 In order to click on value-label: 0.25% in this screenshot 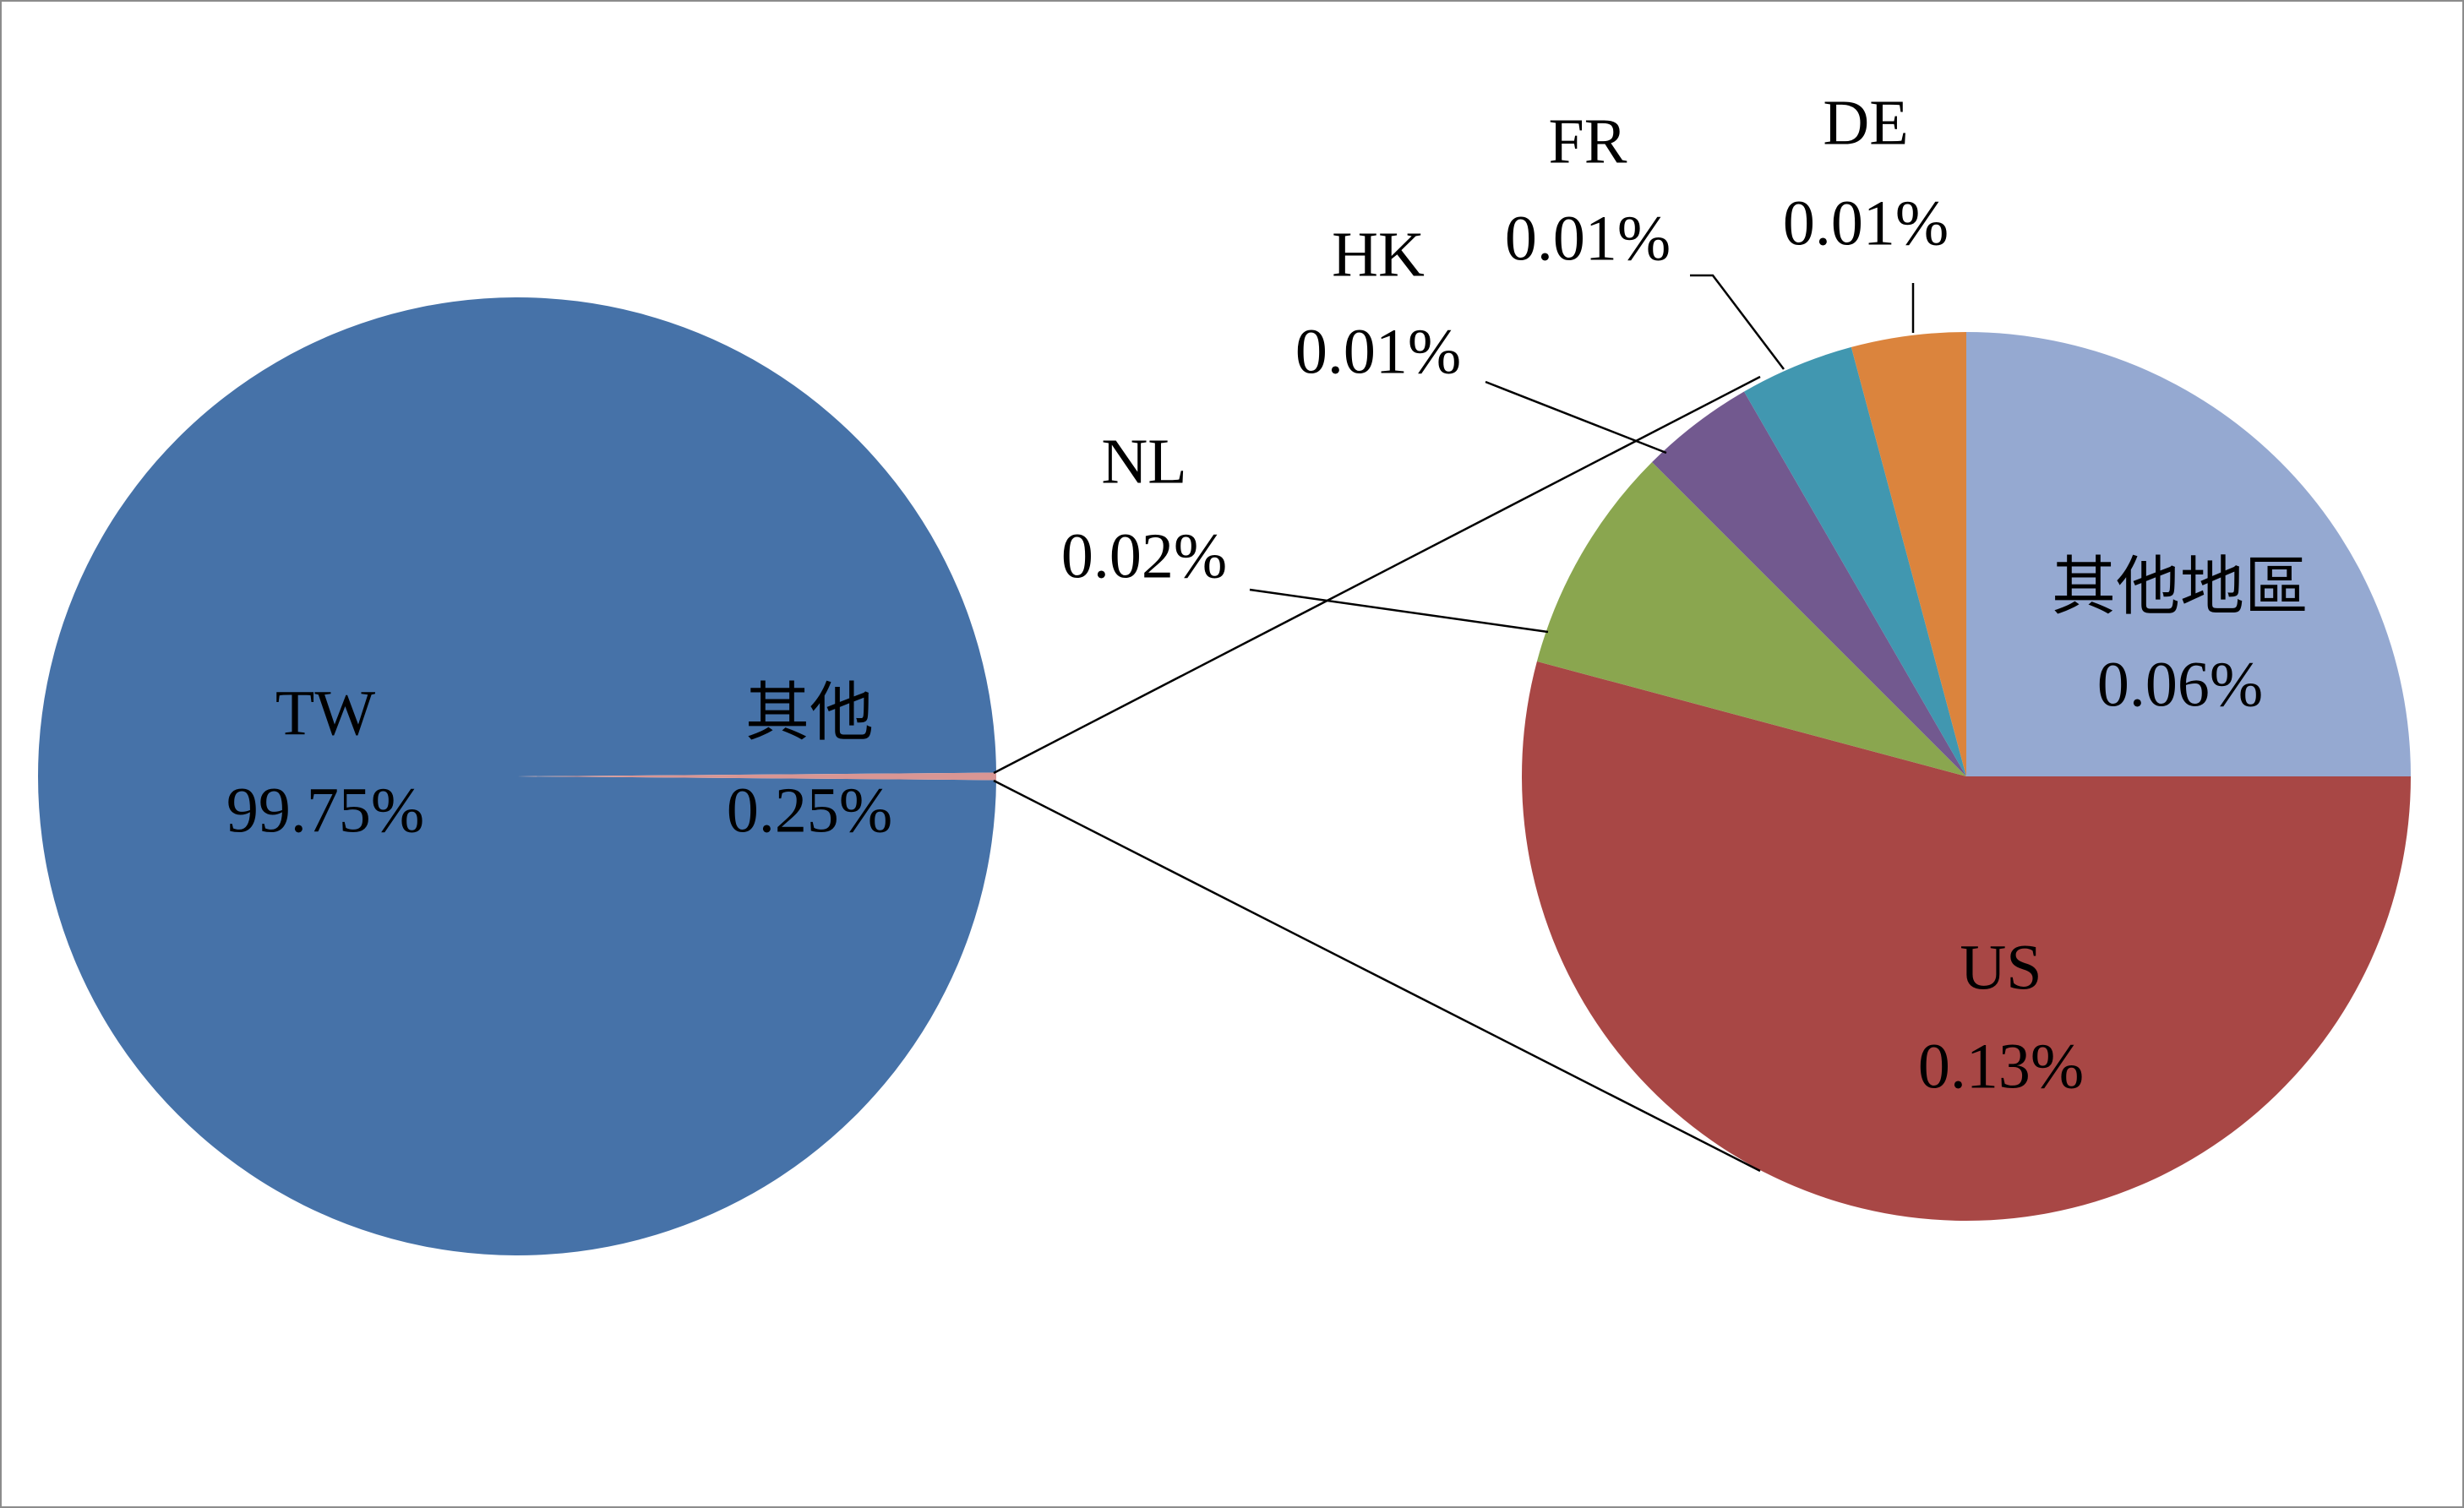, I will do `click(809, 810)`.